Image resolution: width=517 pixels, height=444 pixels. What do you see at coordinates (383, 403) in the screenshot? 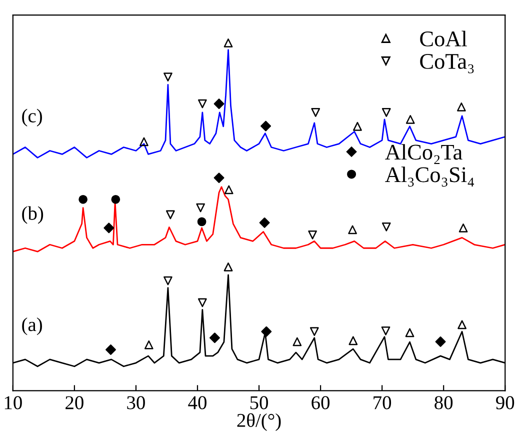
I see `x-tick-label: 70` at bounding box center [383, 403].